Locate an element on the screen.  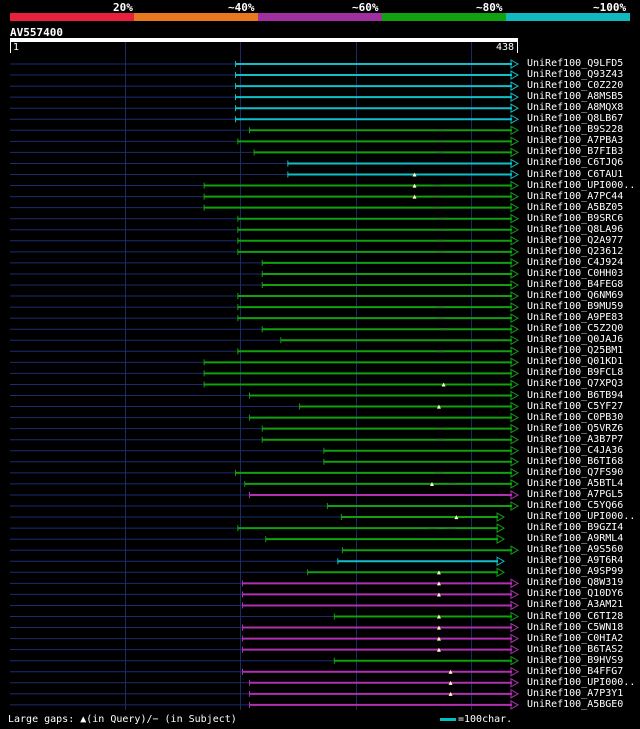
hit-label: UniRef100_Q5VRZ6 is located at coordinates (575, 428).